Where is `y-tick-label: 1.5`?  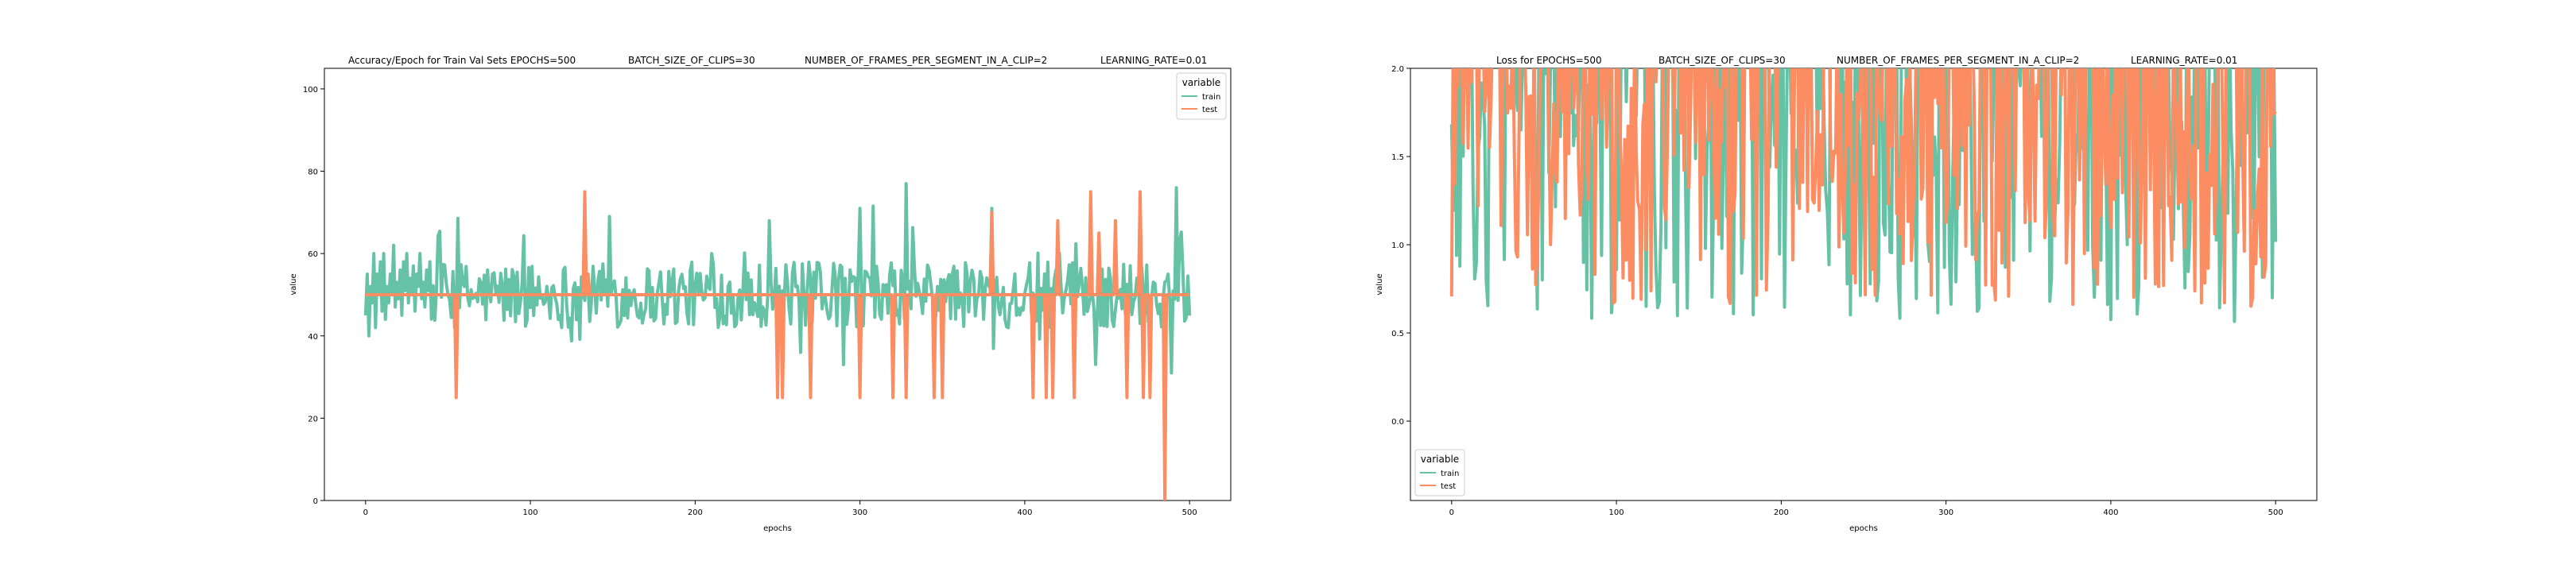 y-tick-label: 1.5 is located at coordinates (1398, 157).